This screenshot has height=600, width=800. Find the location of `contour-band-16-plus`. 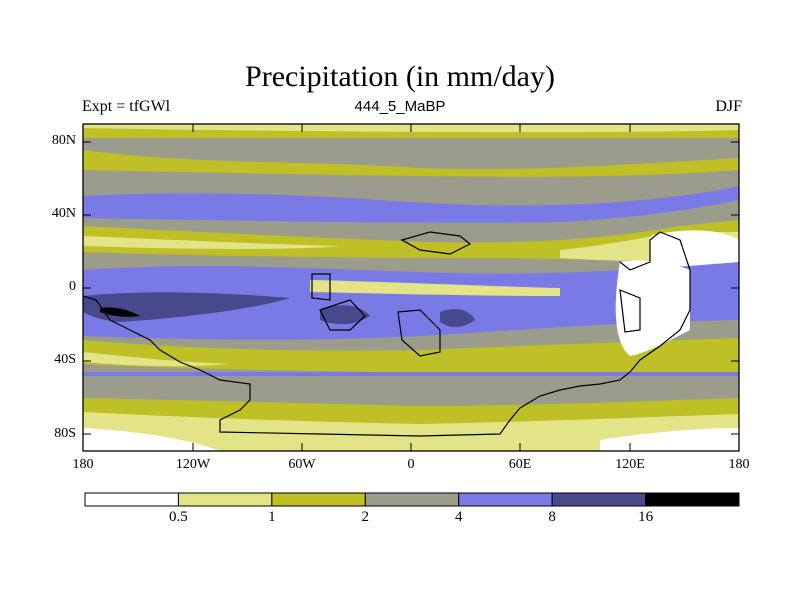

contour-band-16-plus is located at coordinates (120, 312).